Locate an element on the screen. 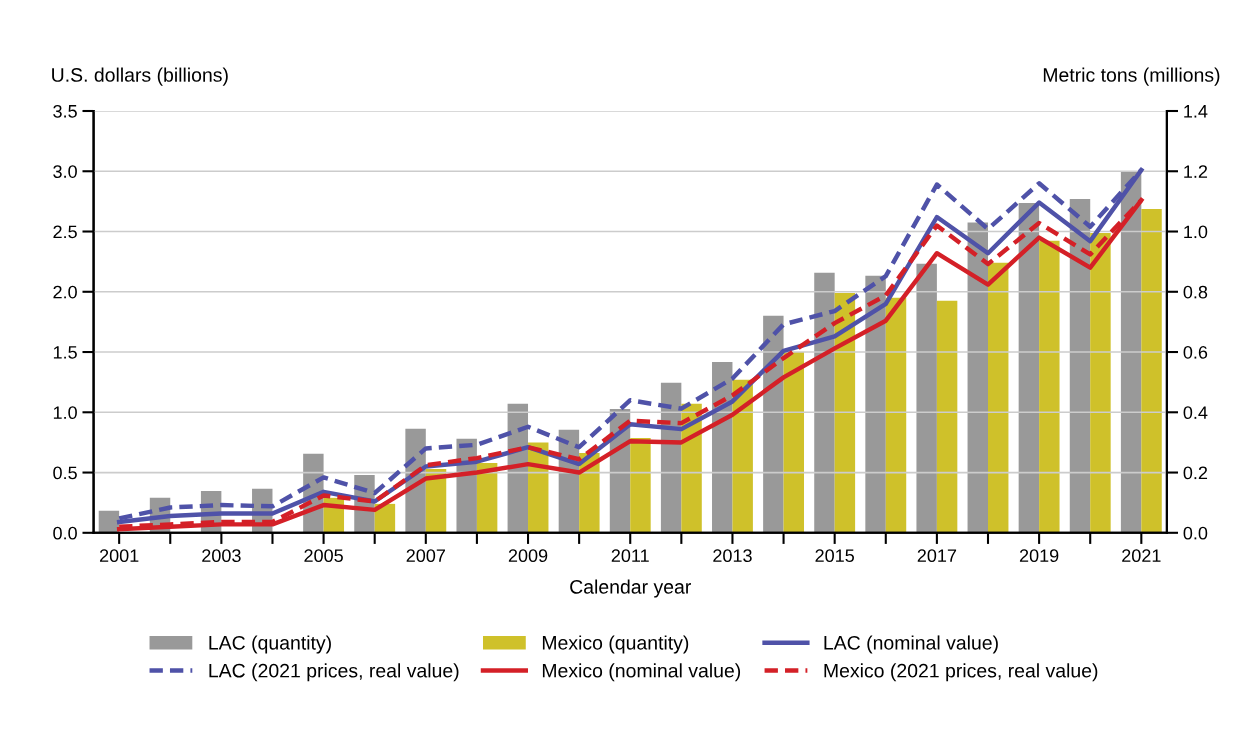  y2-axis-title: Metric tons (millions) is located at coordinates (1131, 76).